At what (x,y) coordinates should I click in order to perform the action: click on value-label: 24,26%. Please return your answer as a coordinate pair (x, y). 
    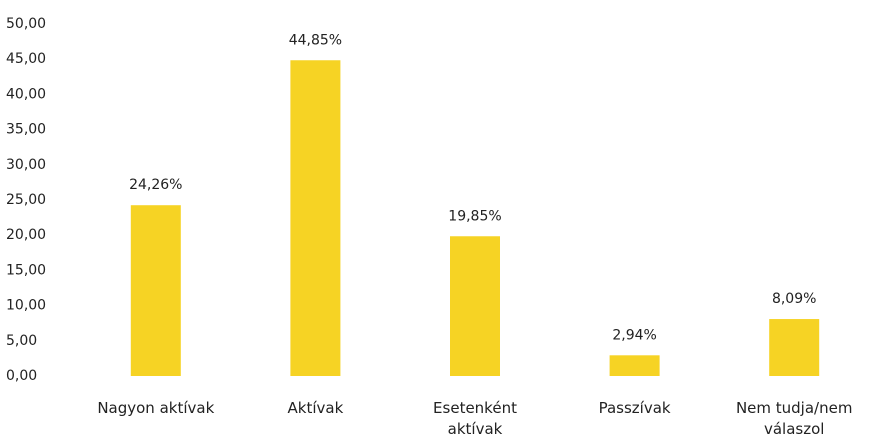
    Looking at the image, I should click on (155, 185).